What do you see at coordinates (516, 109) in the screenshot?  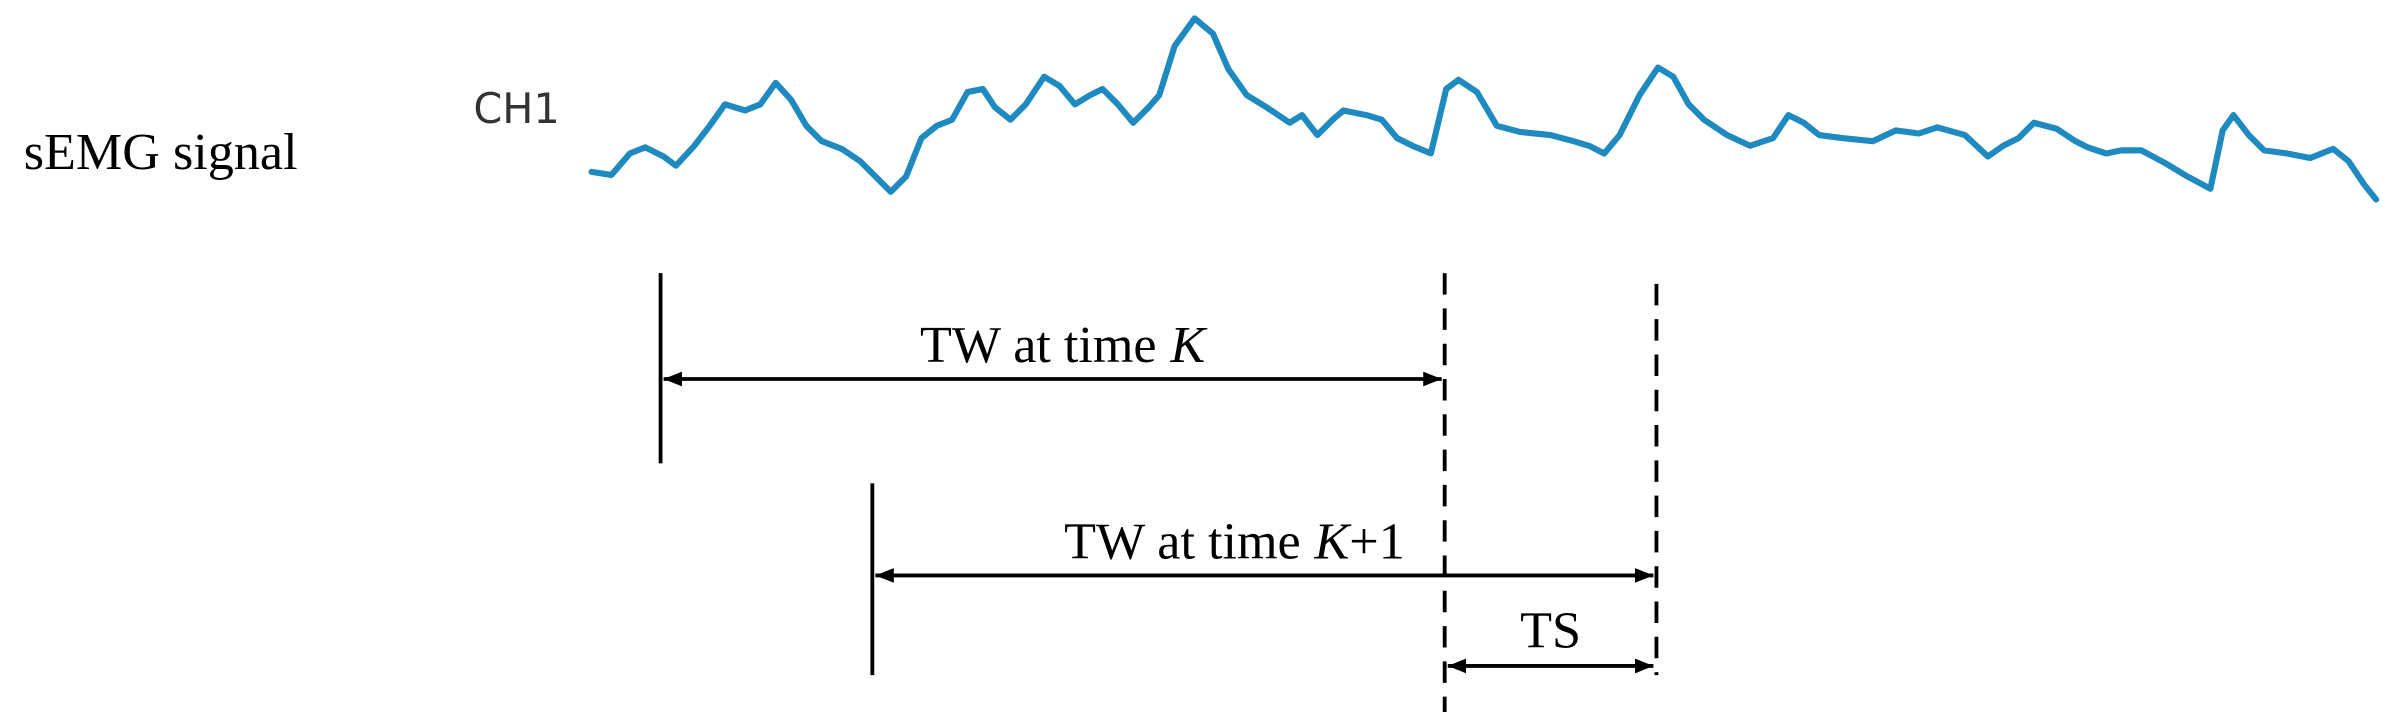 I see `channel-label: CH1` at bounding box center [516, 109].